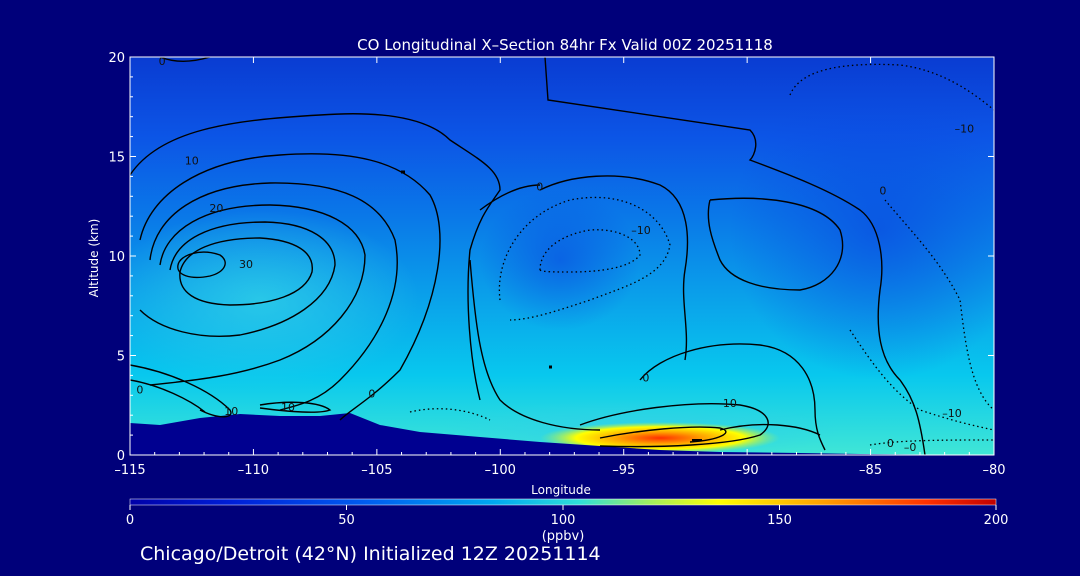 The height and width of the screenshot is (576, 1080). What do you see at coordinates (623, 470) in the screenshot?
I see `x-tick-label: –95` at bounding box center [623, 470].